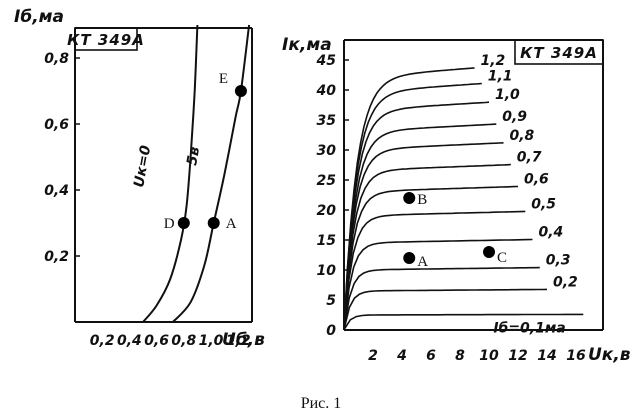 This screenshot has width=643, height=418. Describe the element at coordinates (39, 17) in the screenshot. I see `y-axis-label: Iб,ма` at that location.